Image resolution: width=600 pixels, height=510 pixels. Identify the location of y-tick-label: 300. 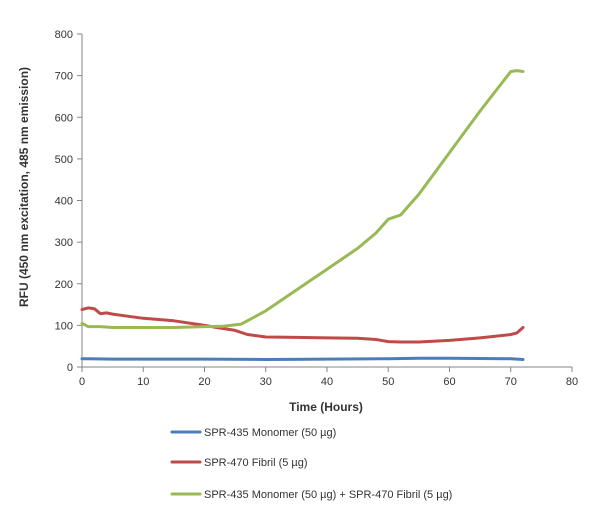
(64, 243).